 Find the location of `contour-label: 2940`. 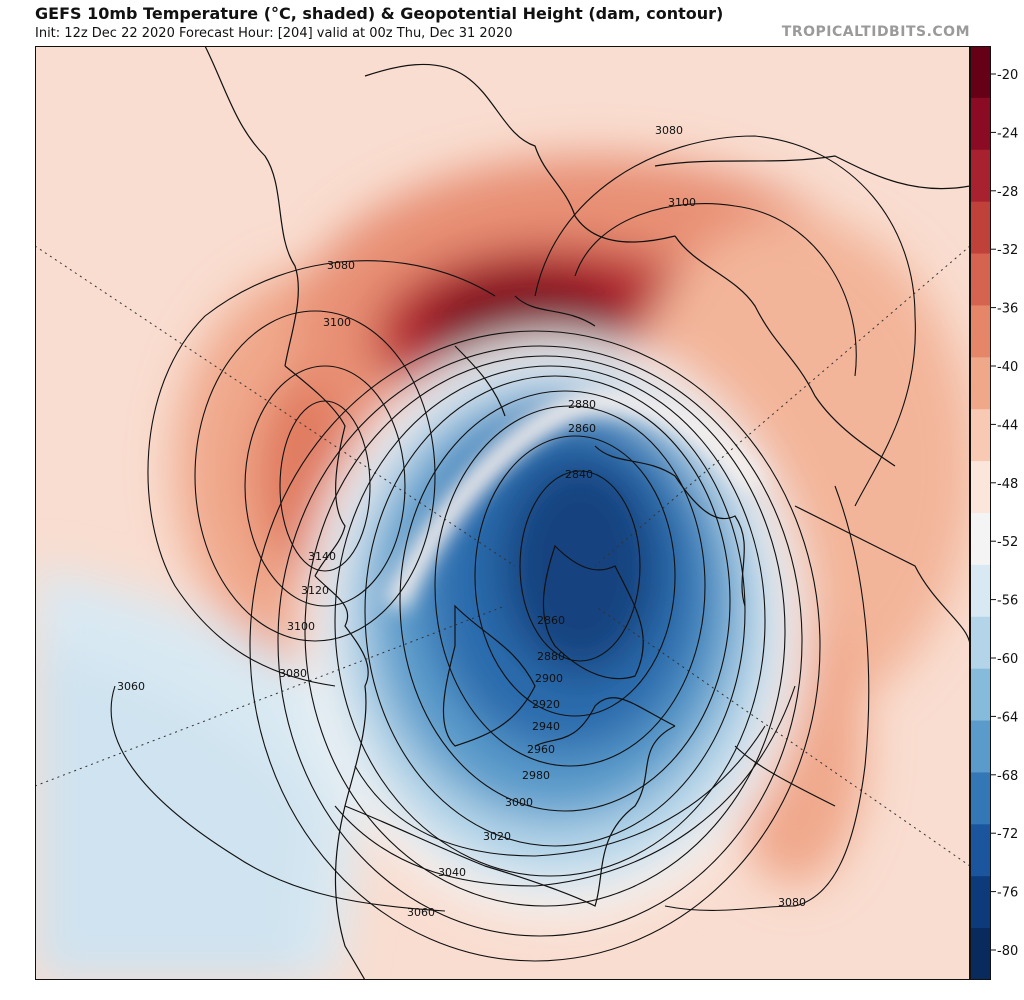

contour-label: 2940 is located at coordinates (546, 726).